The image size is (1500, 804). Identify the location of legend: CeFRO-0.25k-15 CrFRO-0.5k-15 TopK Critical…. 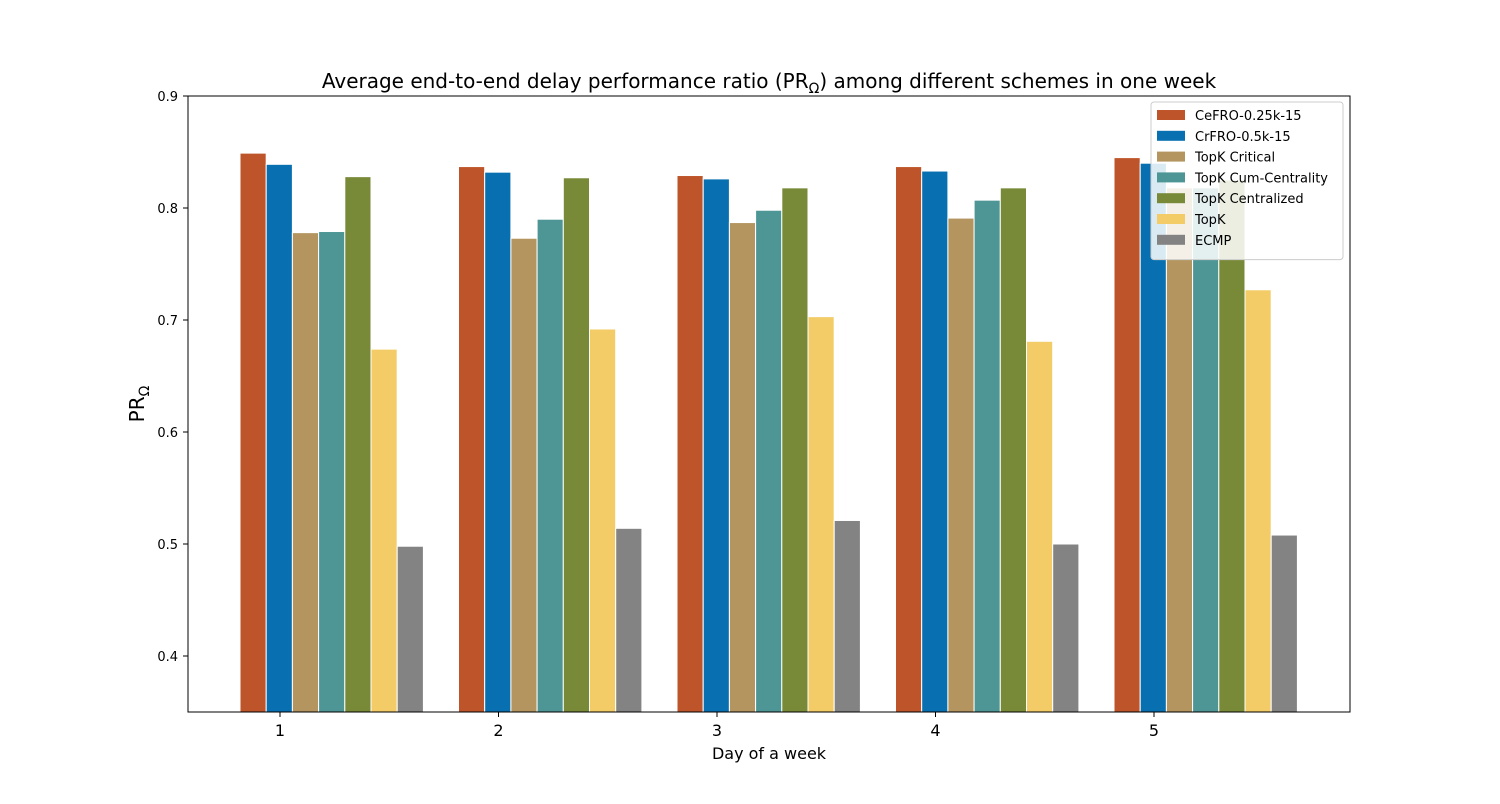
(1247, 181).